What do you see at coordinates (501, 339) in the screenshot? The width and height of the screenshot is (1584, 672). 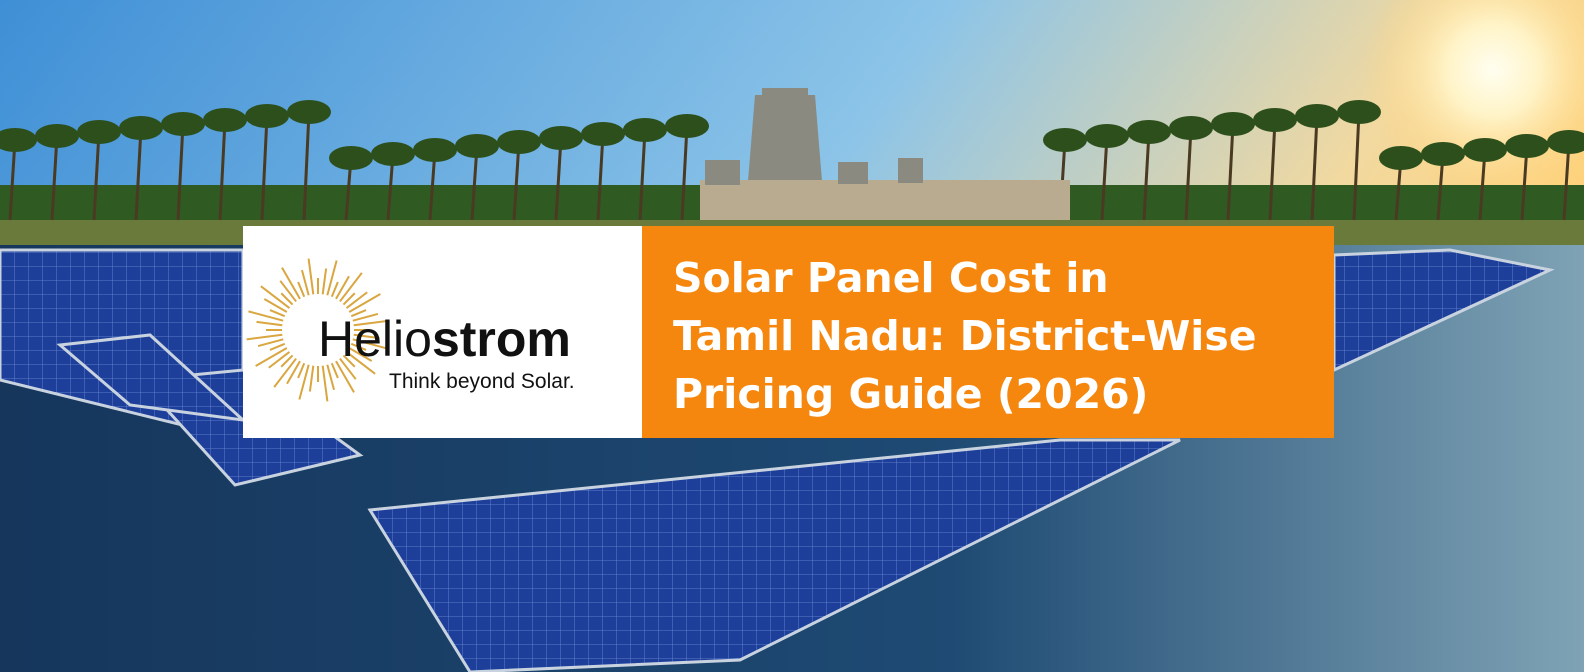 I see `logo-name-bold: strom` at bounding box center [501, 339].